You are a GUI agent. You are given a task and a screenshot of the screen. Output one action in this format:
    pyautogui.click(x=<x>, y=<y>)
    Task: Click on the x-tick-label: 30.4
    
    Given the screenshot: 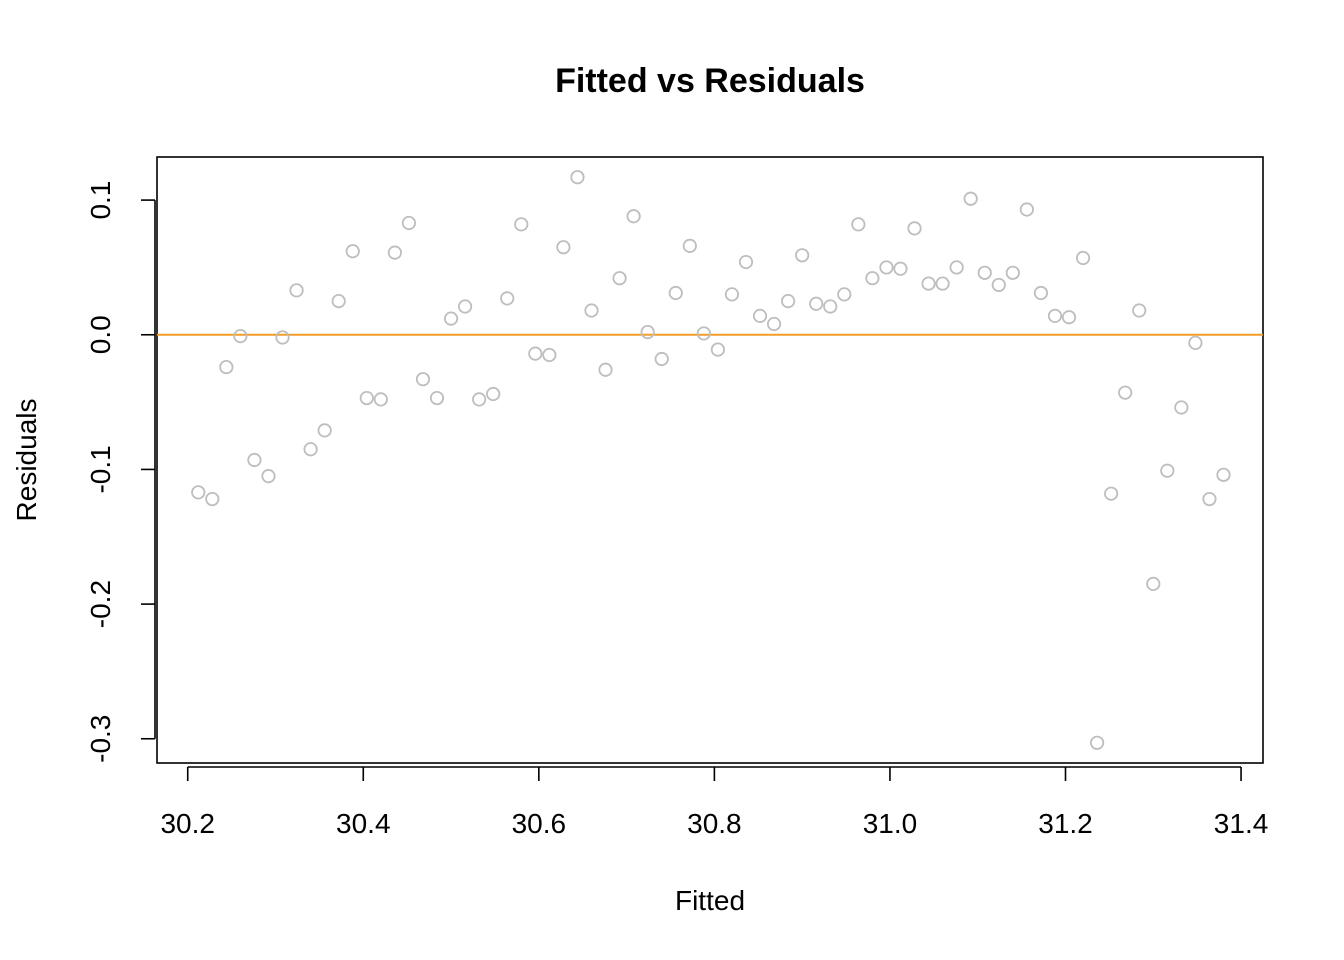 What is the action you would take?
    pyautogui.click(x=363, y=823)
    